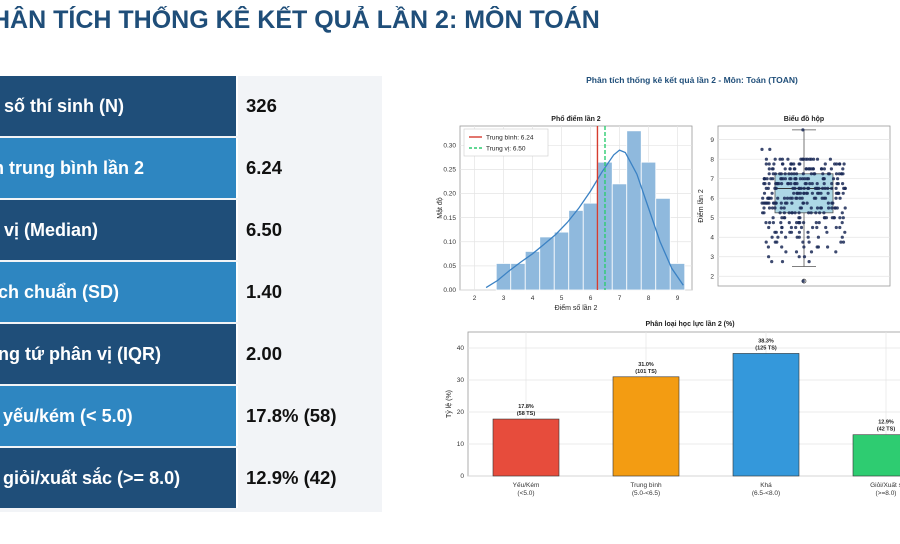 This screenshot has width=900, height=544. What do you see at coordinates (646, 372) in the screenshot?
I see `bar-count-label: (101 TS)` at bounding box center [646, 372].